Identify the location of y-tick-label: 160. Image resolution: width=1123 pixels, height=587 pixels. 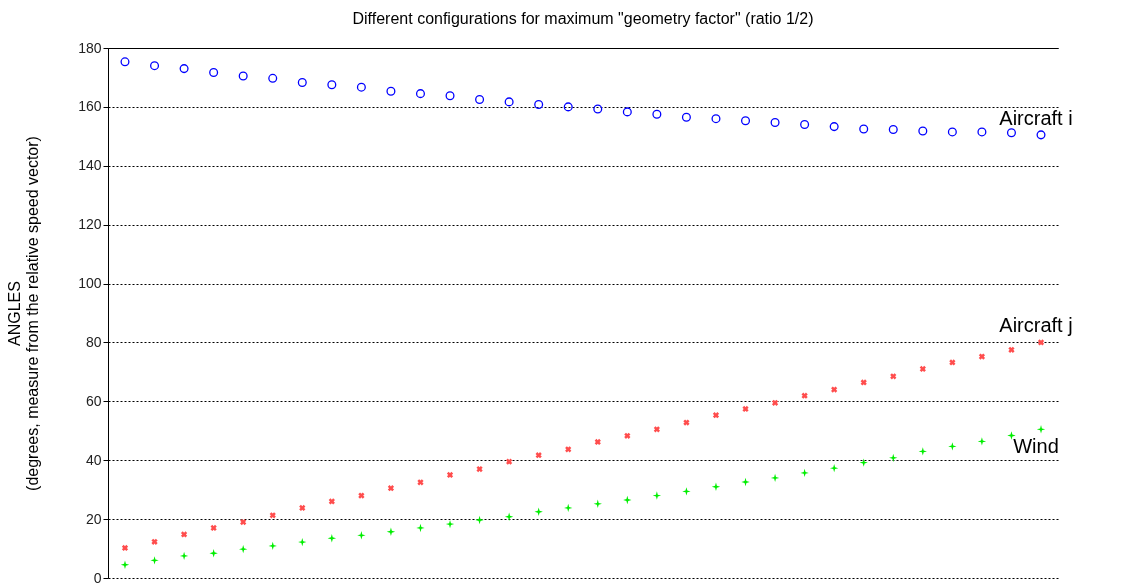
(90, 106).